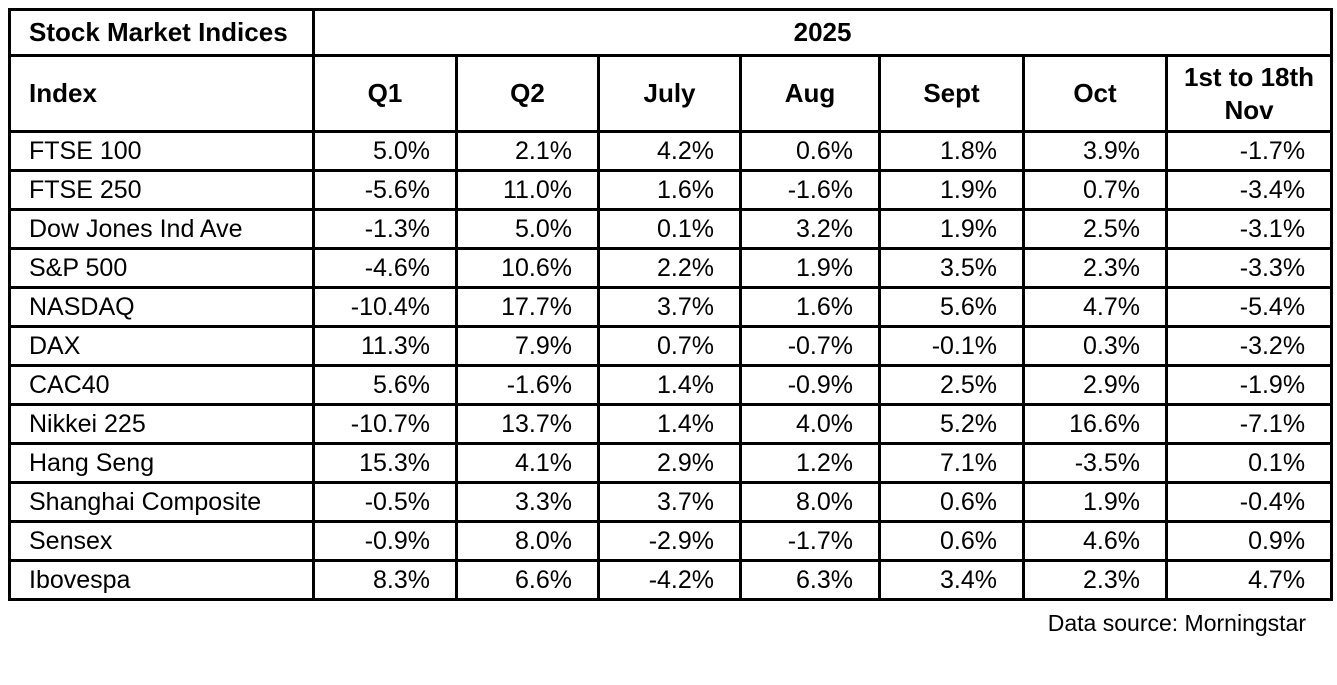  Describe the element at coordinates (527, 151) in the screenshot. I see `value-cell: 2.1%` at that location.